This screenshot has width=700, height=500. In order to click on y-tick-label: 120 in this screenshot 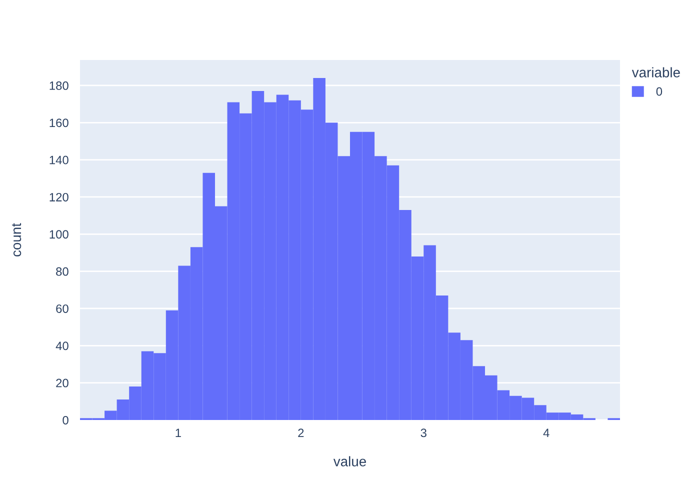, I will do `click(59, 197)`.